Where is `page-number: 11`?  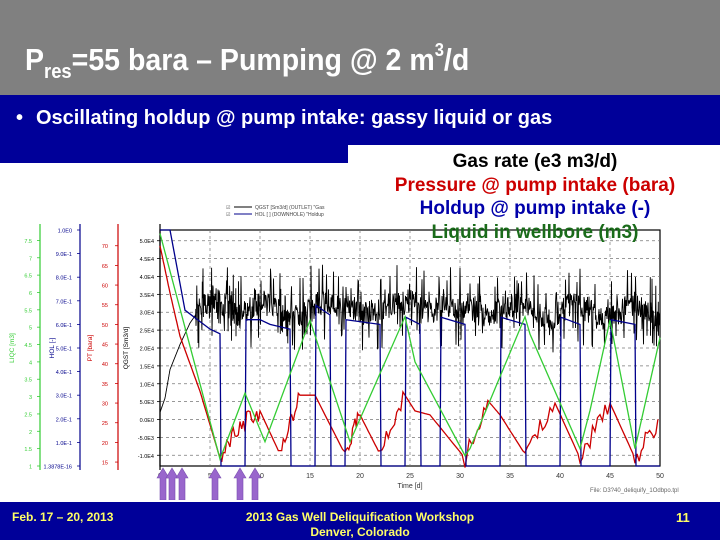 page-number: 11 is located at coordinates (683, 517).